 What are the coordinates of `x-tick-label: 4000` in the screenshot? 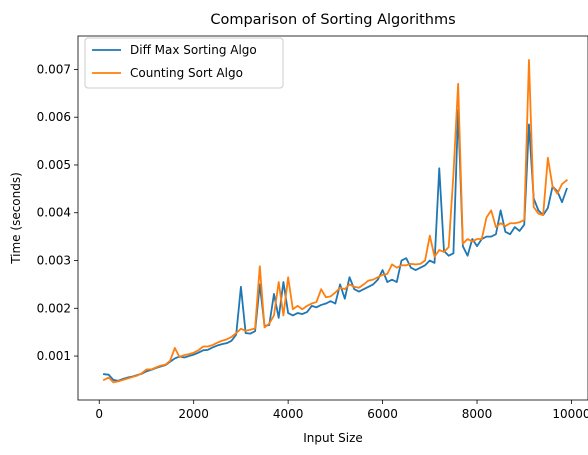 It's located at (288, 414).